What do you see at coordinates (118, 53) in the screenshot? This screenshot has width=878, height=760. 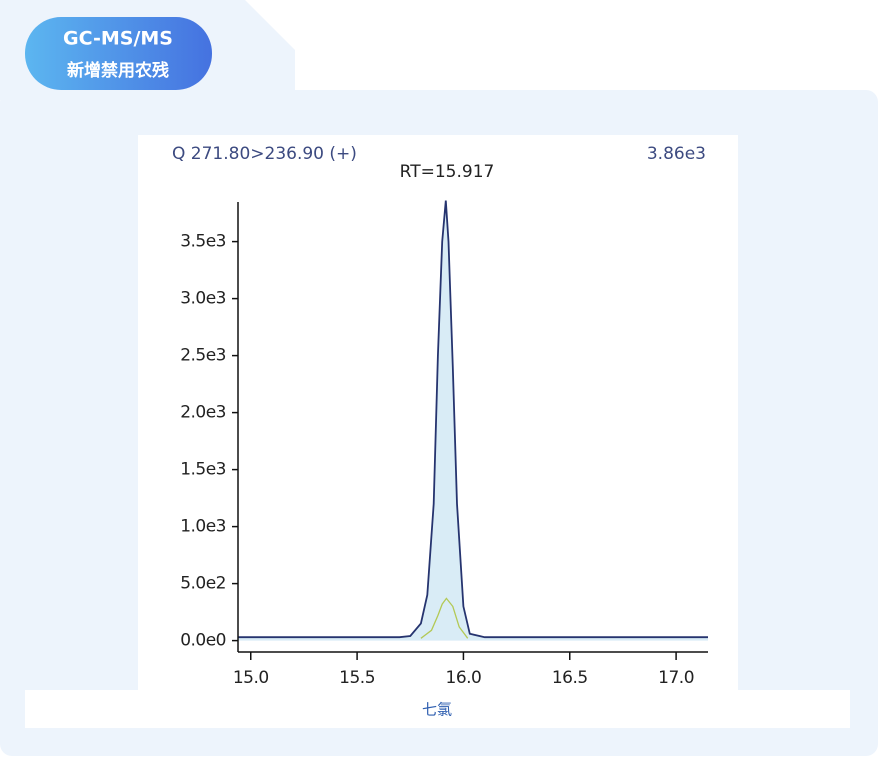 I see `badge` at bounding box center [118, 53].